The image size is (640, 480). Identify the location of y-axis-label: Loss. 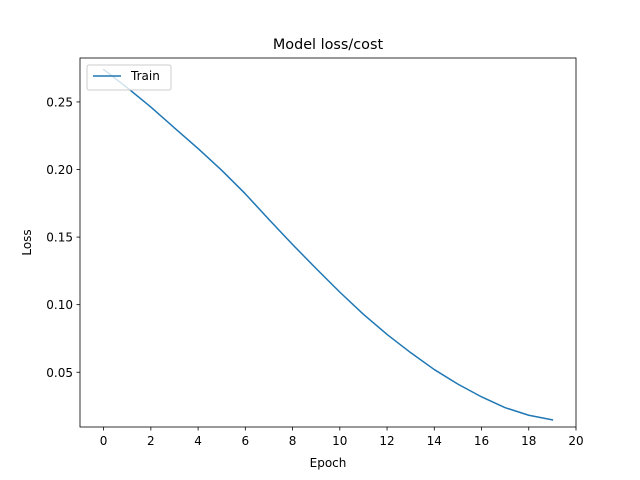
(27, 242).